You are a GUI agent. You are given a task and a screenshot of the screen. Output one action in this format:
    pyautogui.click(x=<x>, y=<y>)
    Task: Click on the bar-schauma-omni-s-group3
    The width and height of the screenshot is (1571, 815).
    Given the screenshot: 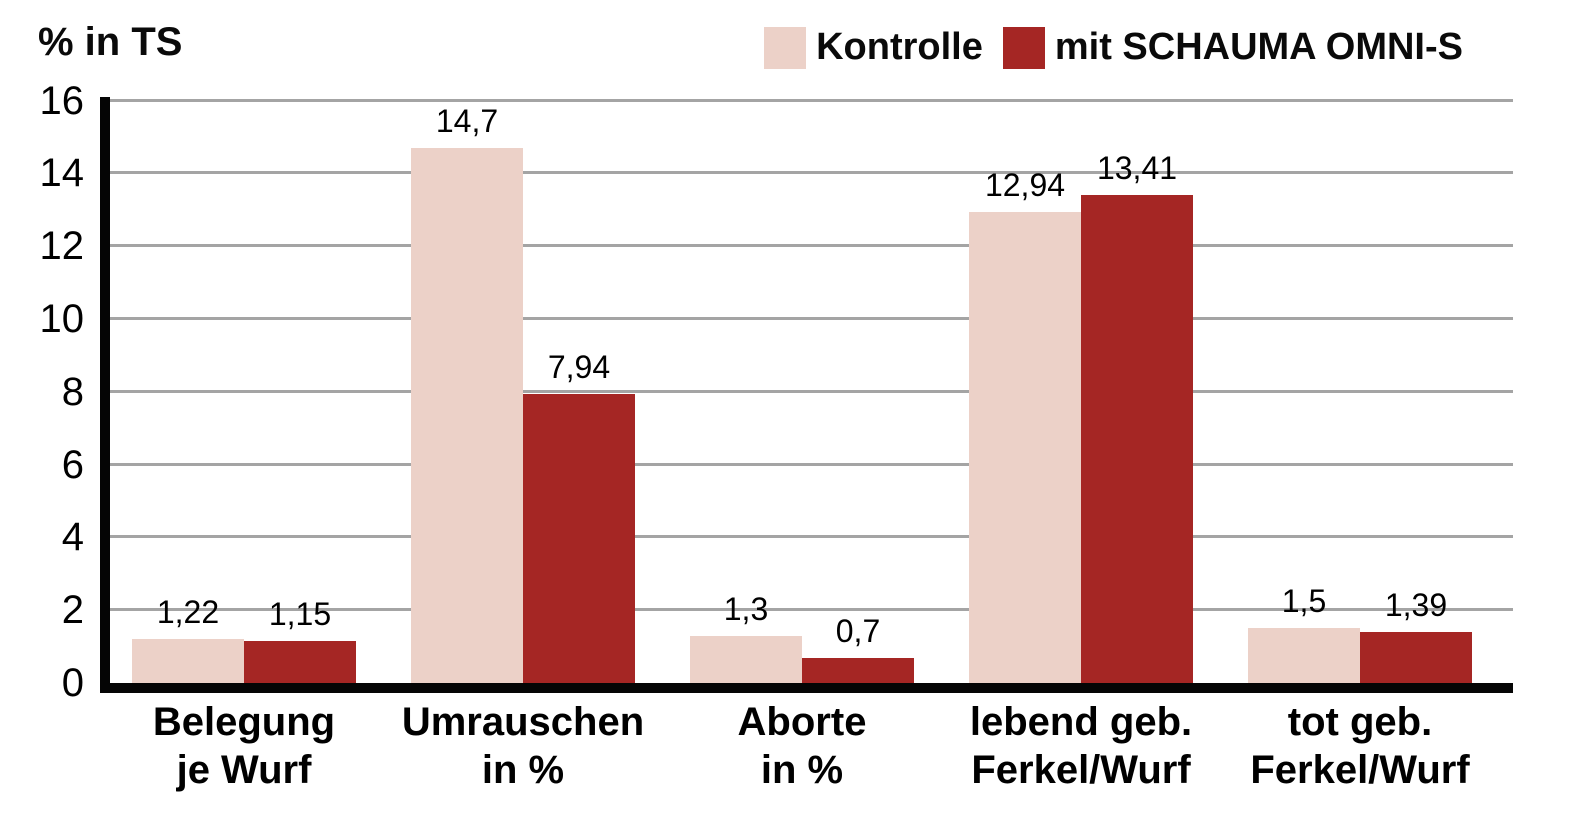 What is the action you would take?
    pyautogui.click(x=858, y=670)
    